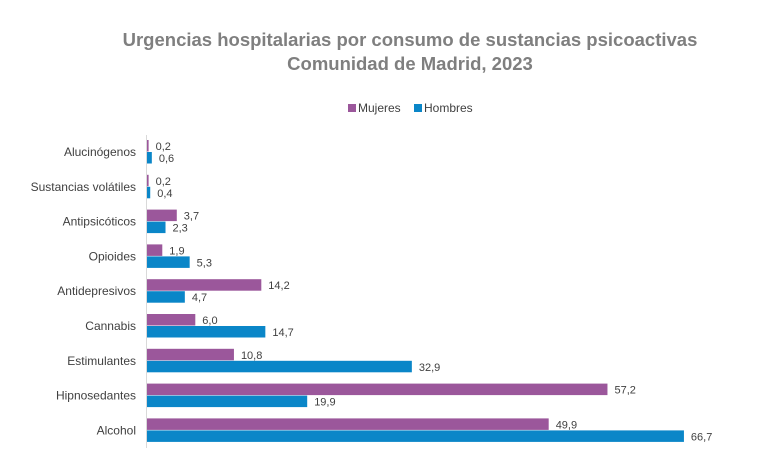  Describe the element at coordinates (352, 108) in the screenshot. I see `legend-swatch-mujeres` at that location.